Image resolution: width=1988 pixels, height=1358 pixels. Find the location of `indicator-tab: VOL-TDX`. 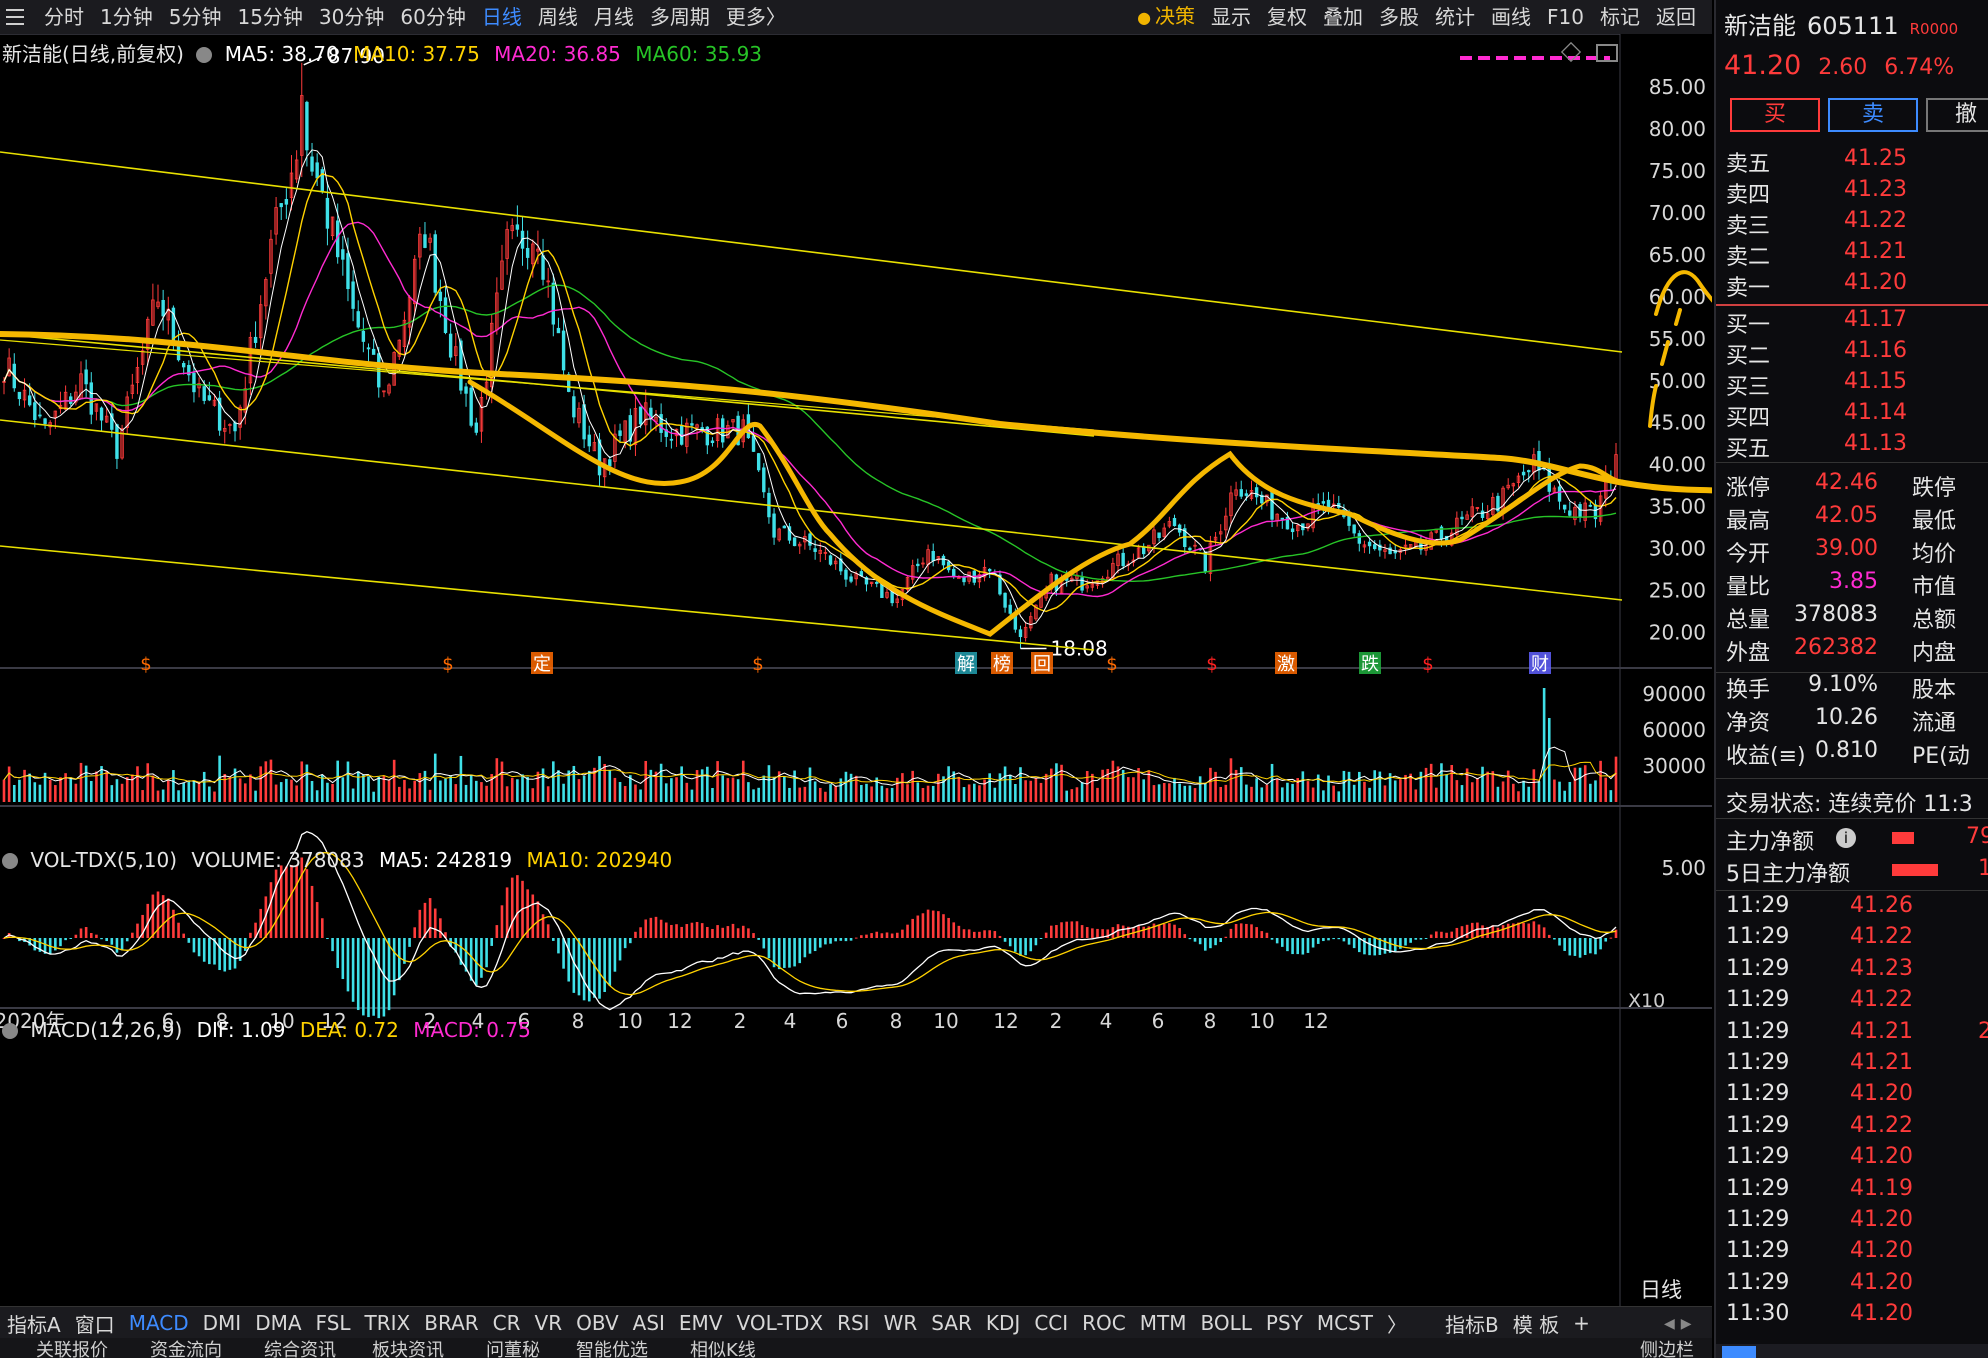

indicator-tab: VOL-TDX is located at coordinates (780, 1323).